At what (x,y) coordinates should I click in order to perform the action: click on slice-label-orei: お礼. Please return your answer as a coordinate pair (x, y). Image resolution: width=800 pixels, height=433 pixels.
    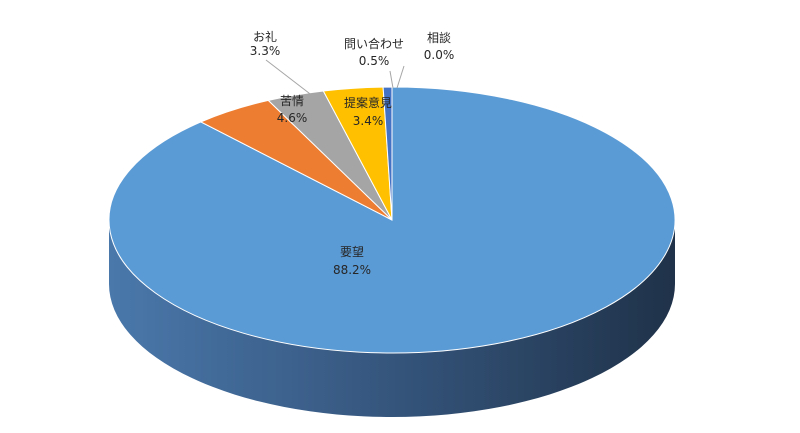
    Looking at the image, I should click on (265, 36).